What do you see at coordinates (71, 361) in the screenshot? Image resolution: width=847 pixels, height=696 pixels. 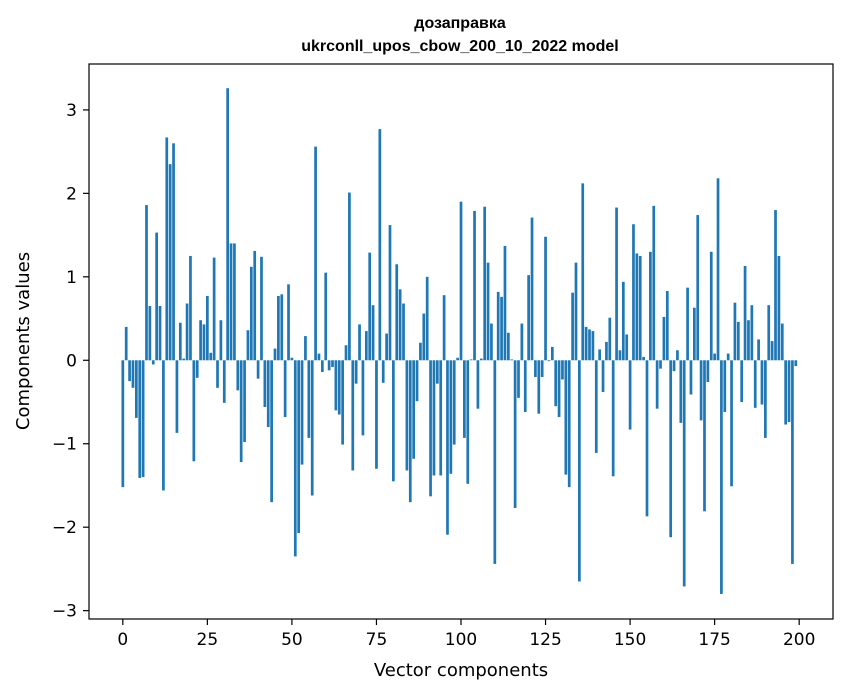 I see `y-tick-label: 0` at bounding box center [71, 361].